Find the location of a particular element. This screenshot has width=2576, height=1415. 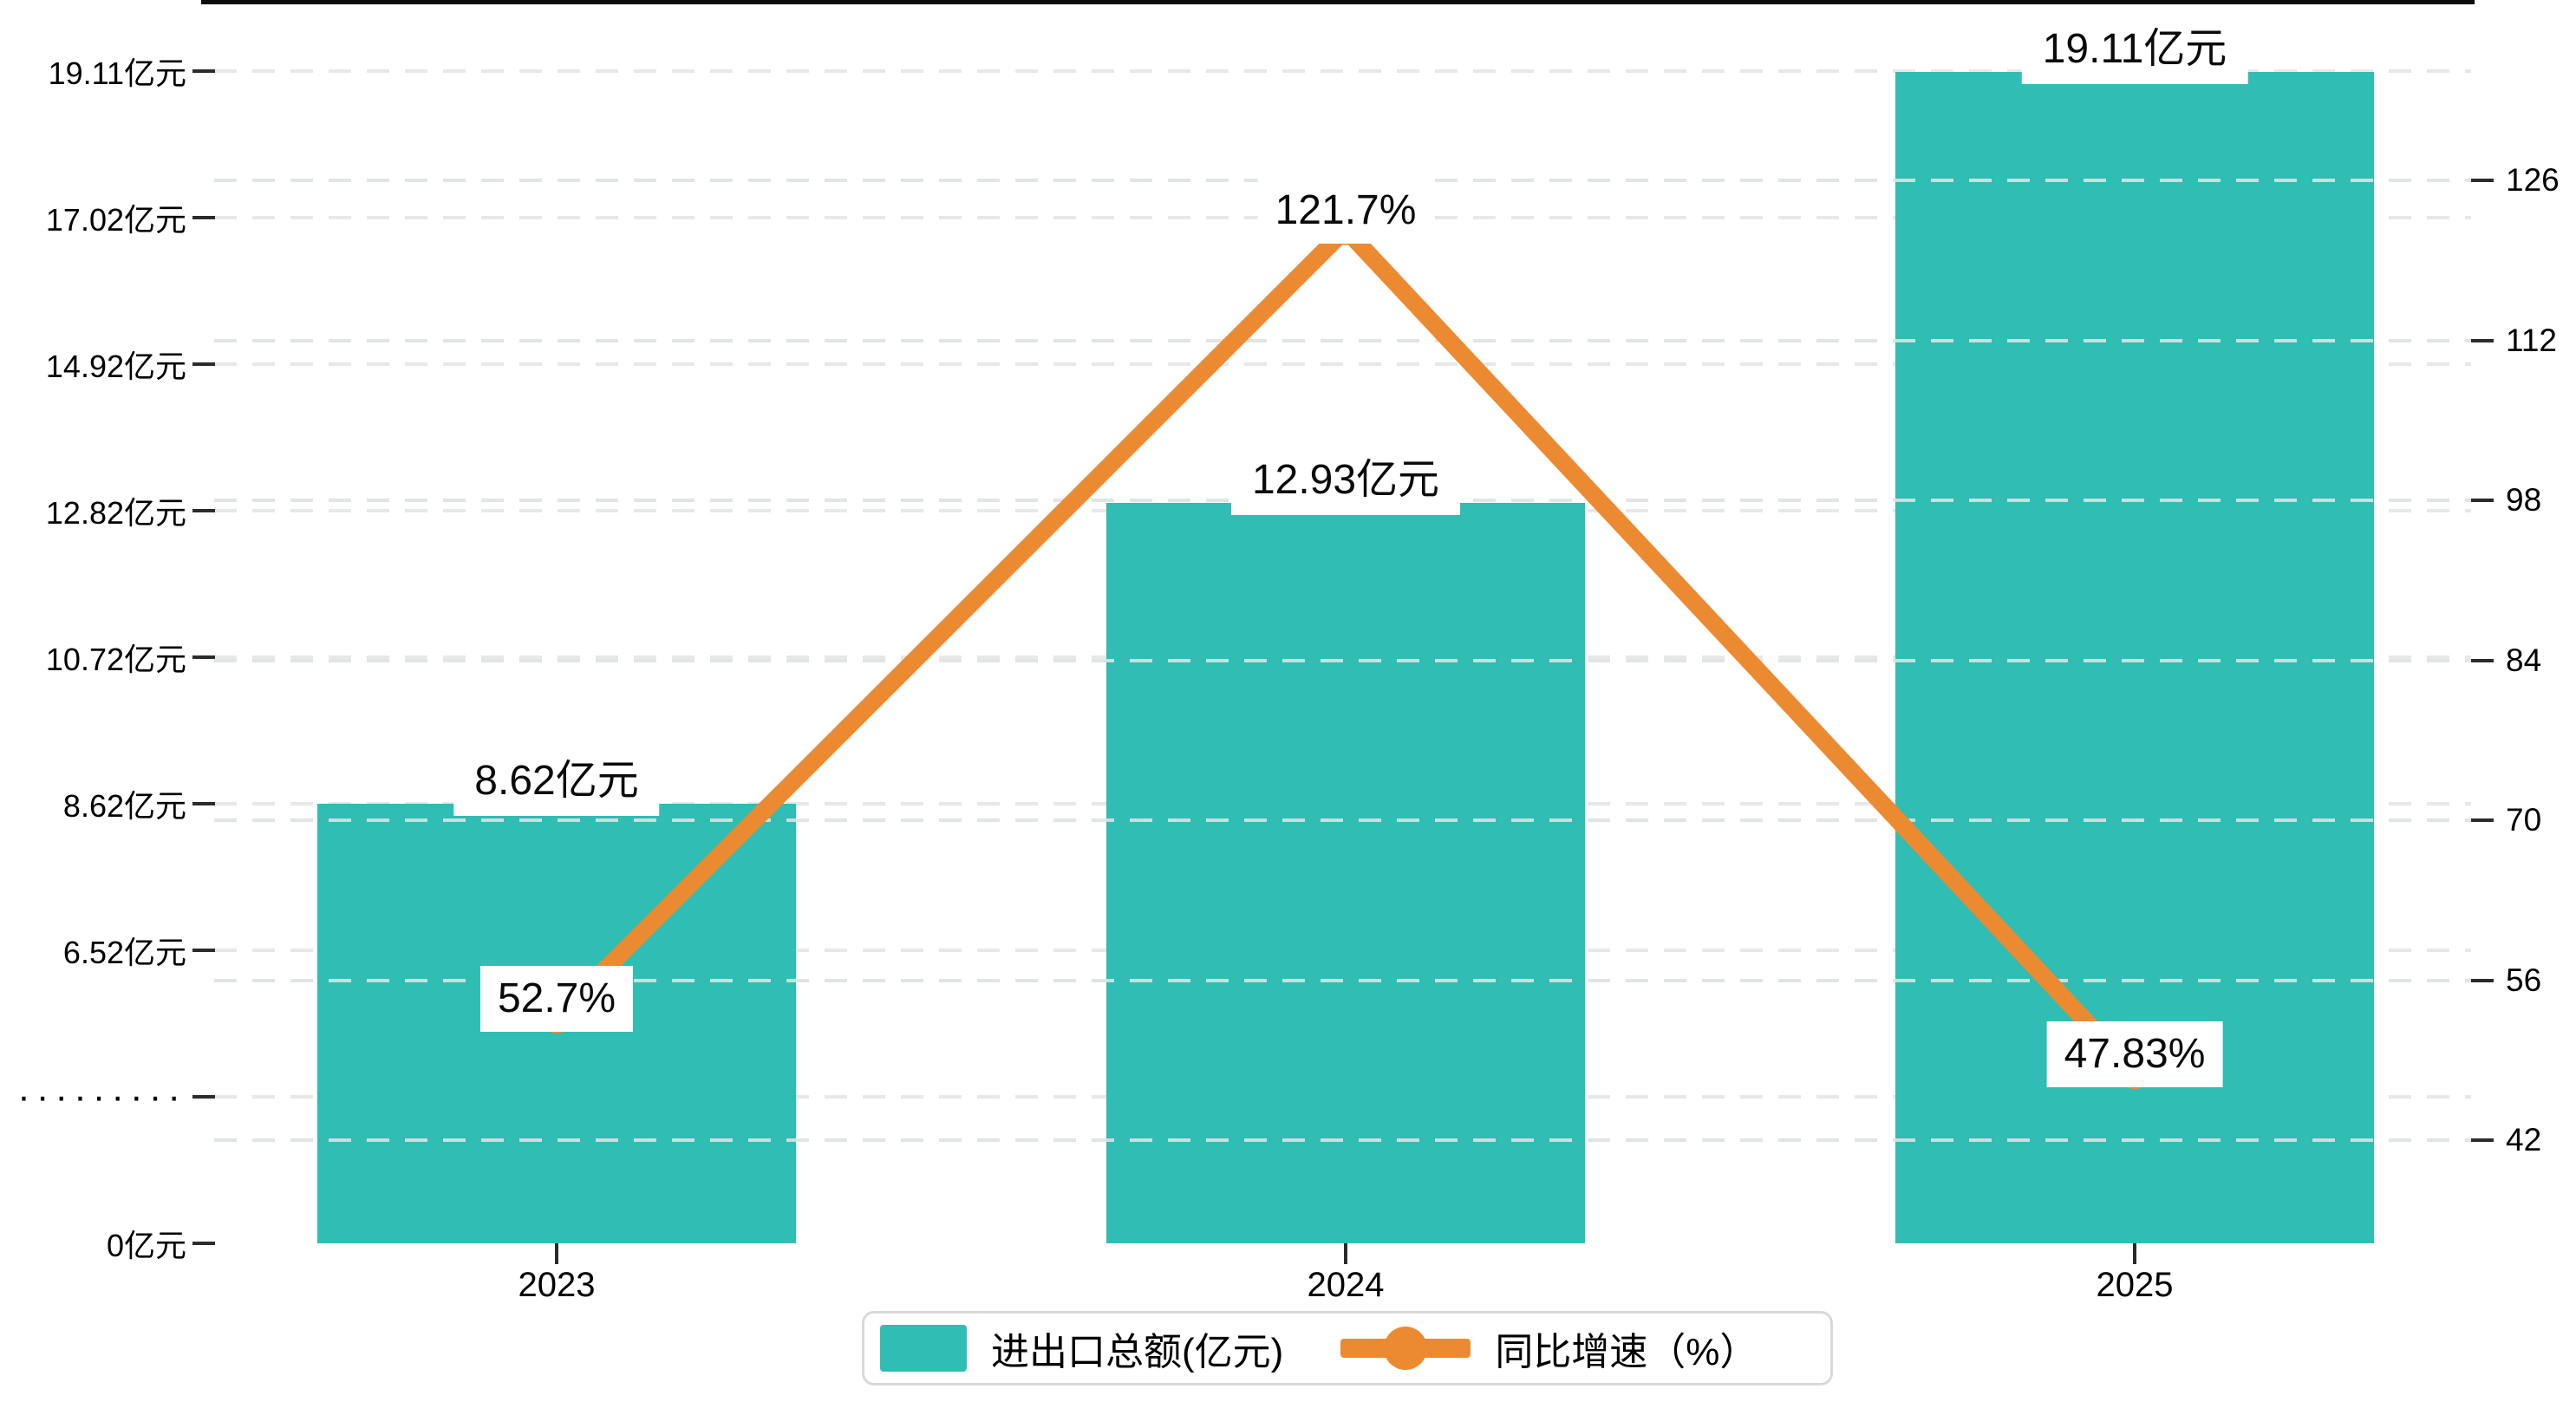

left-axis-tick-label: 8.62亿元 is located at coordinates (124, 806).